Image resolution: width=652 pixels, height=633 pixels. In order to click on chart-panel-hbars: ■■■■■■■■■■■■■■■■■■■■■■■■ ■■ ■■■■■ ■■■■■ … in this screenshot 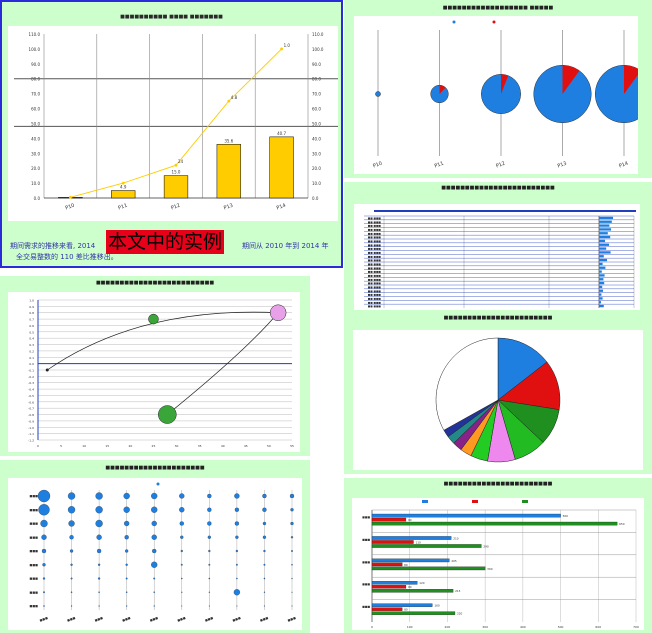, I will do `click(498, 248)`.